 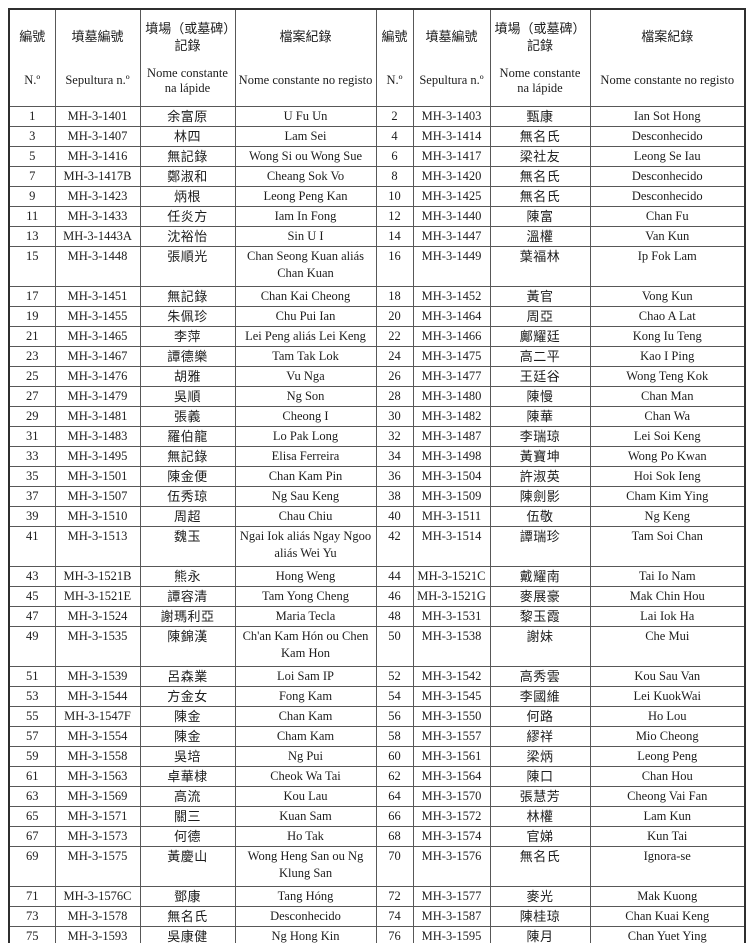 What do you see at coordinates (667, 176) in the screenshot?
I see `cell-registo-right: Desconhecido` at bounding box center [667, 176].